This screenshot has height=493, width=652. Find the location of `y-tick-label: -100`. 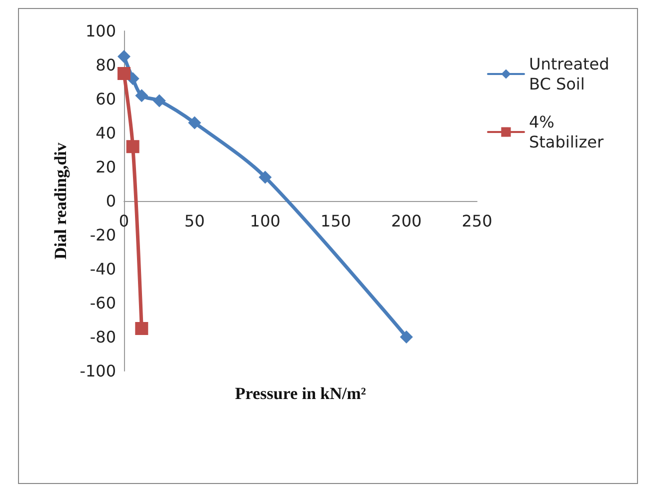

y-tick-label: -100 is located at coordinates (98, 371).